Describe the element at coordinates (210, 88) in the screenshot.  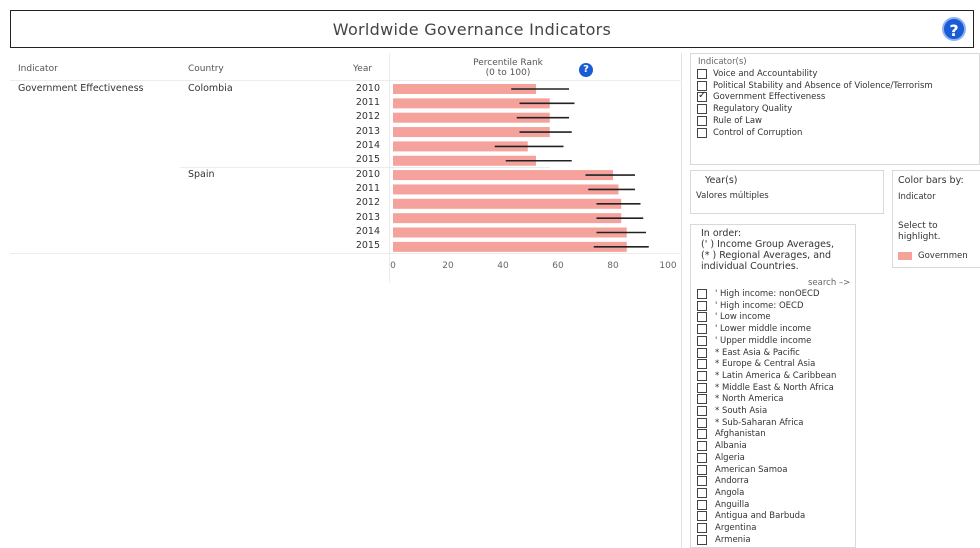
I see `country-cell-colombia: Colombia` at that location.